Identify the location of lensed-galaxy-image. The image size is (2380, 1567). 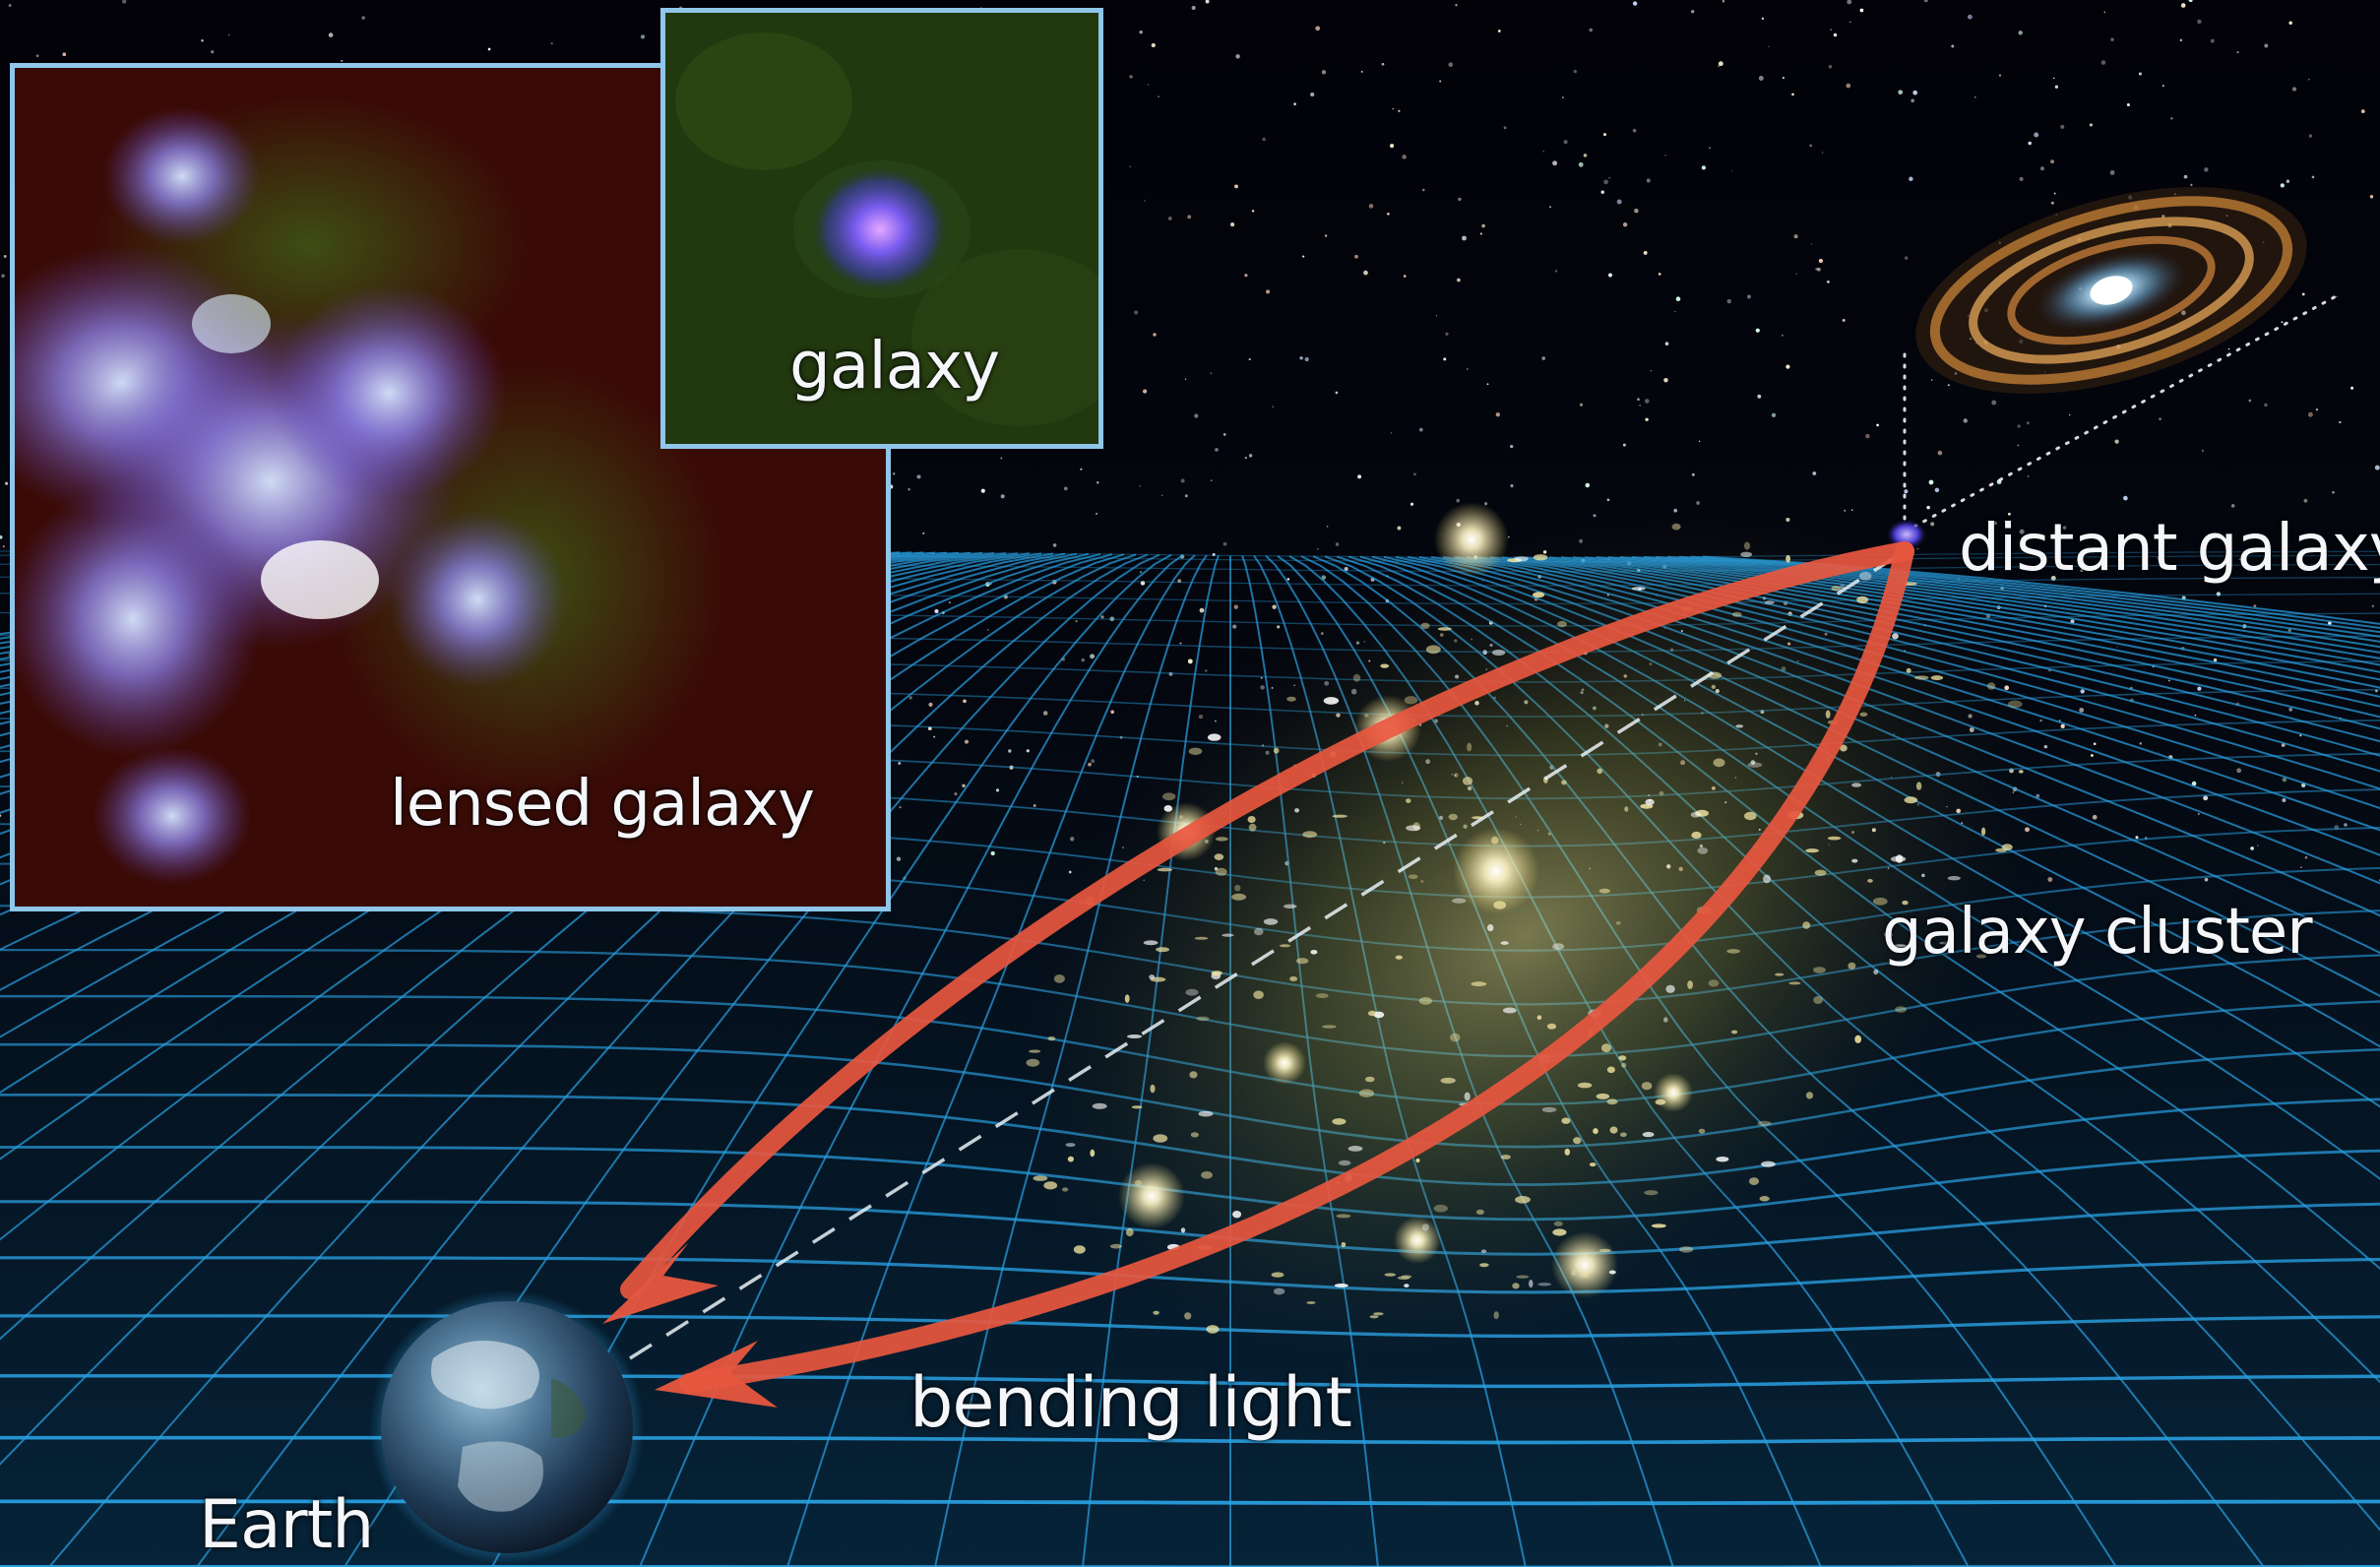
(369, 491).